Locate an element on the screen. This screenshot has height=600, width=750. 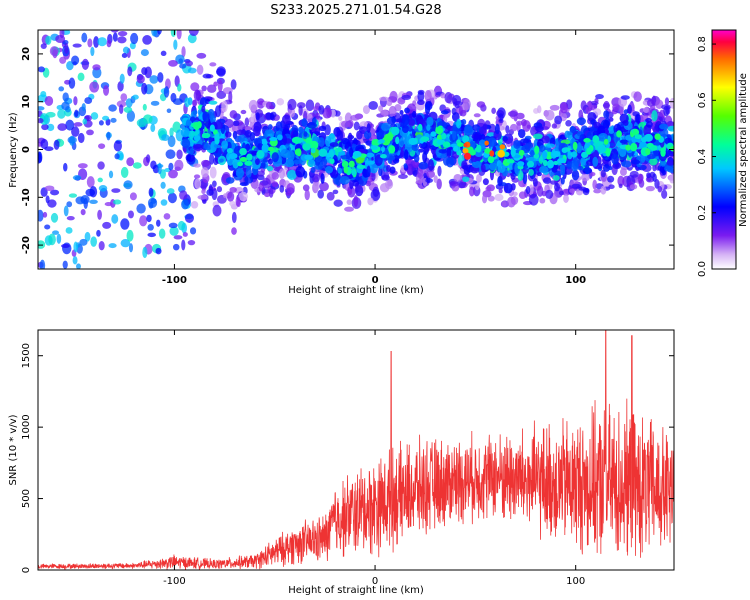
bottom-x-axis-label: Height of straight line (km) is located at coordinates (356, 590).